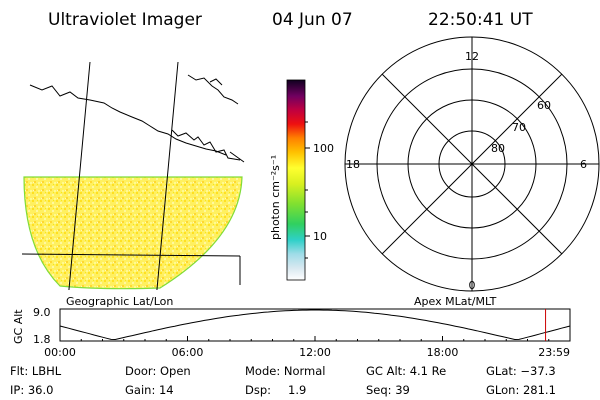 The image size is (600, 400). I want to click on auroral-image, so click(133, 233).